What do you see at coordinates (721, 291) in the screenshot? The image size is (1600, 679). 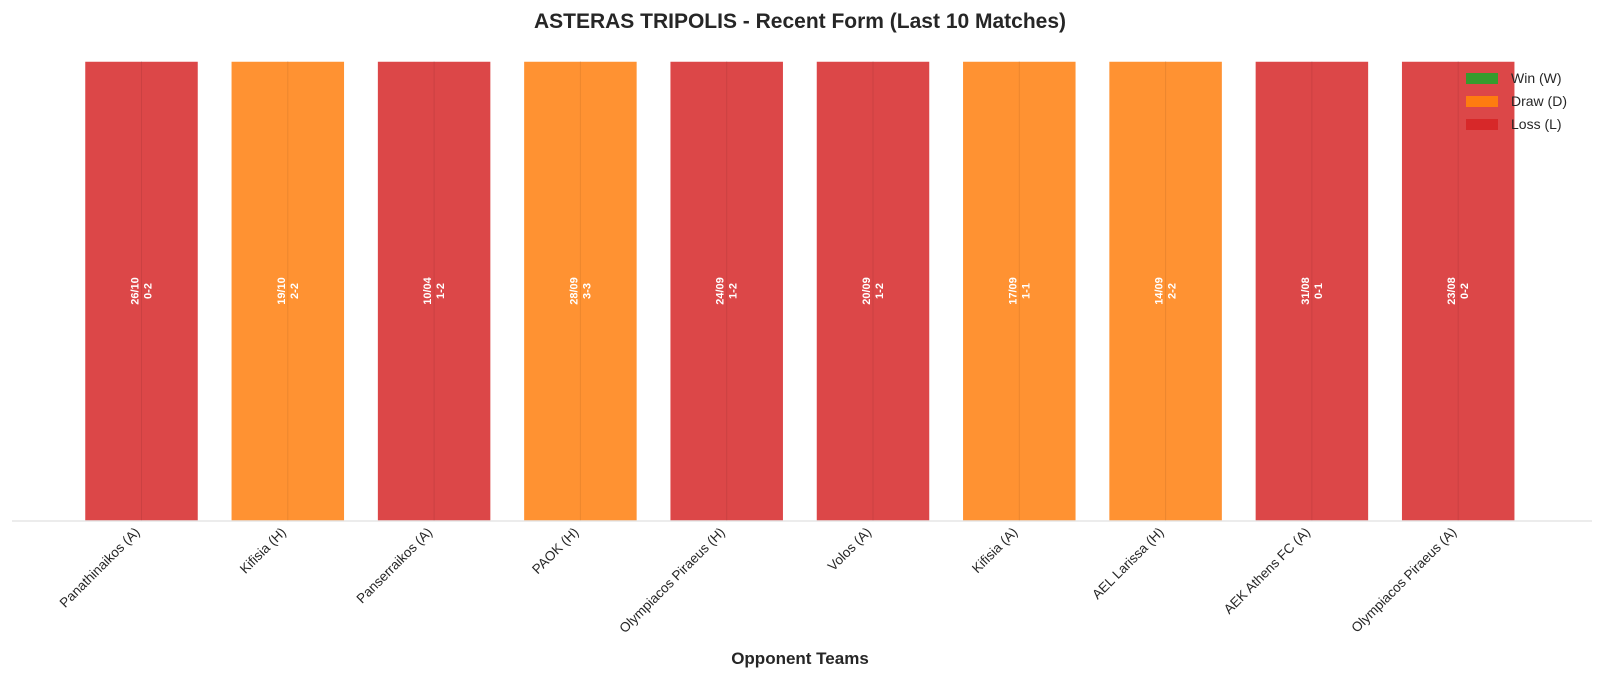 I see `bar-date-5: 24/09` at bounding box center [721, 291].